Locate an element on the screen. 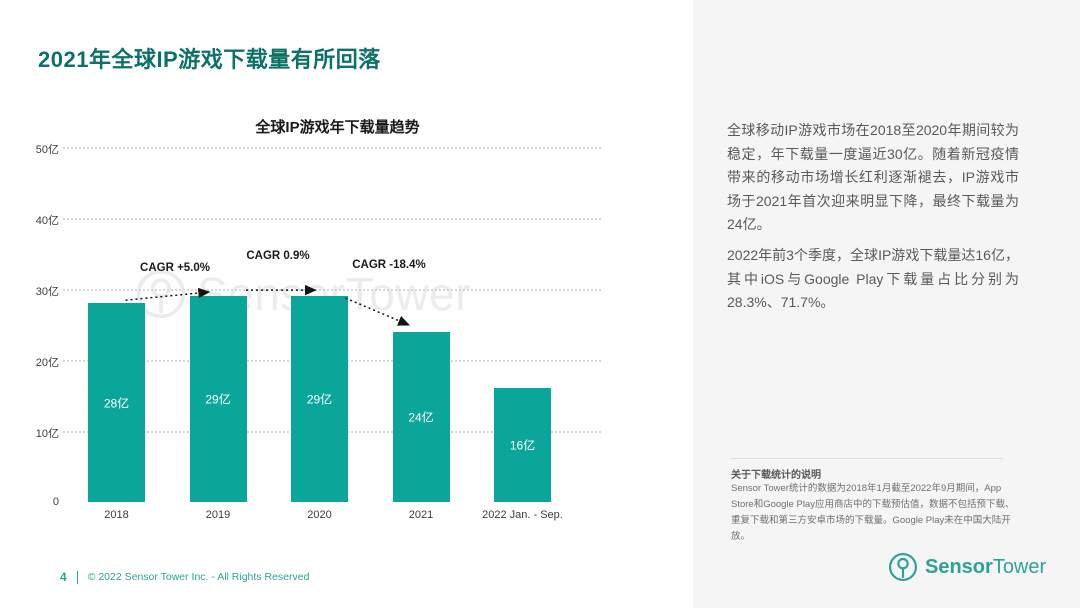  bar-2019: 29亿 is located at coordinates (218, 399).